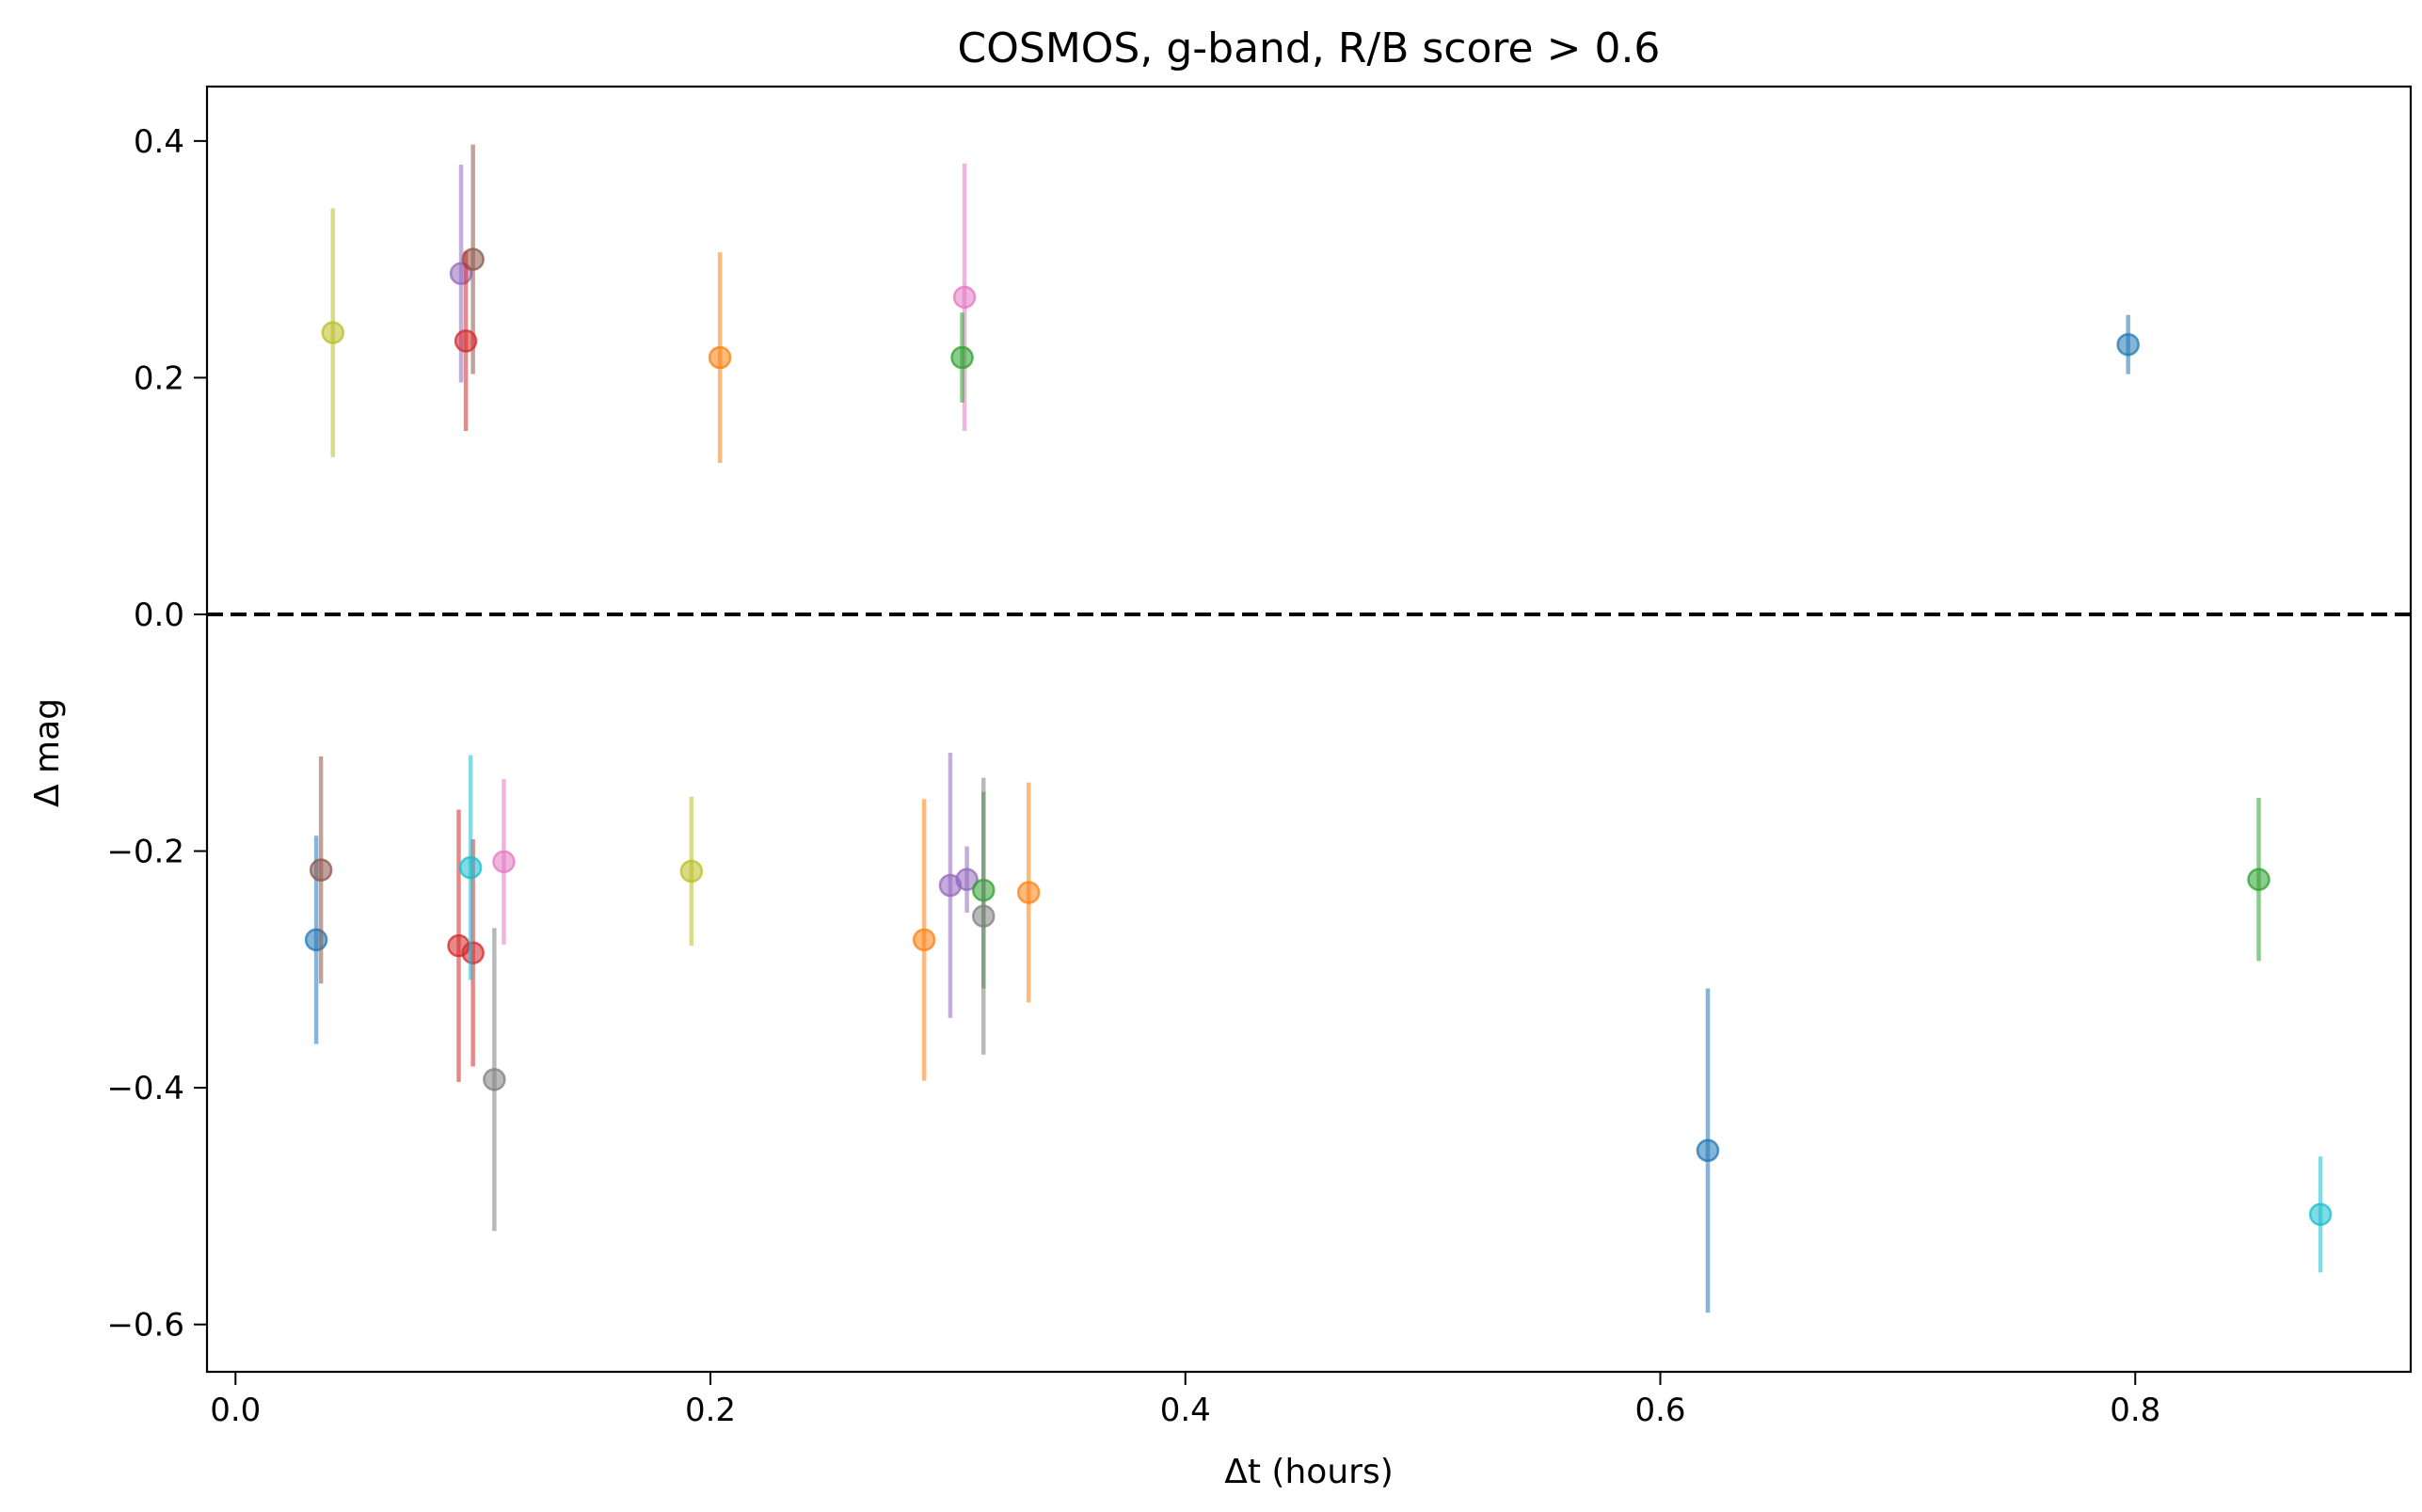 The image size is (2422, 1512). What do you see at coordinates (1185, 1410) in the screenshot?
I see `x-tick-label: 0.4` at bounding box center [1185, 1410].